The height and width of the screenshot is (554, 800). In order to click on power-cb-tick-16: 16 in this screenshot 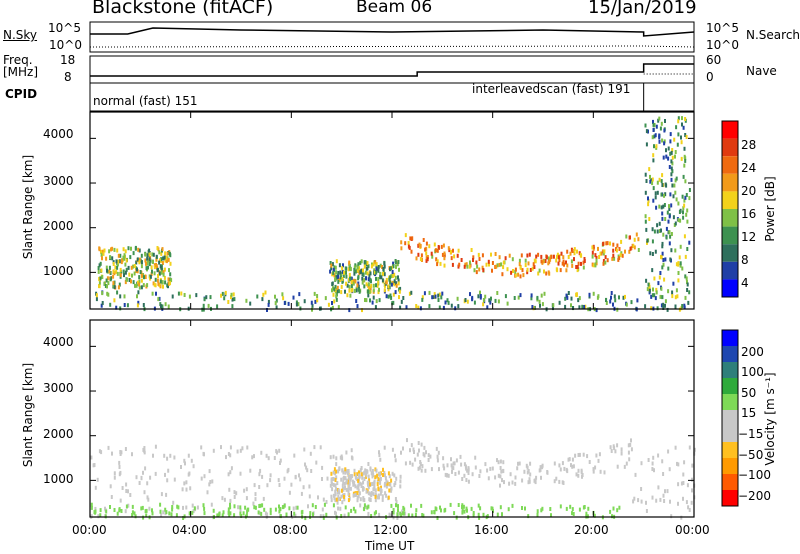, I will do `click(749, 214)`.